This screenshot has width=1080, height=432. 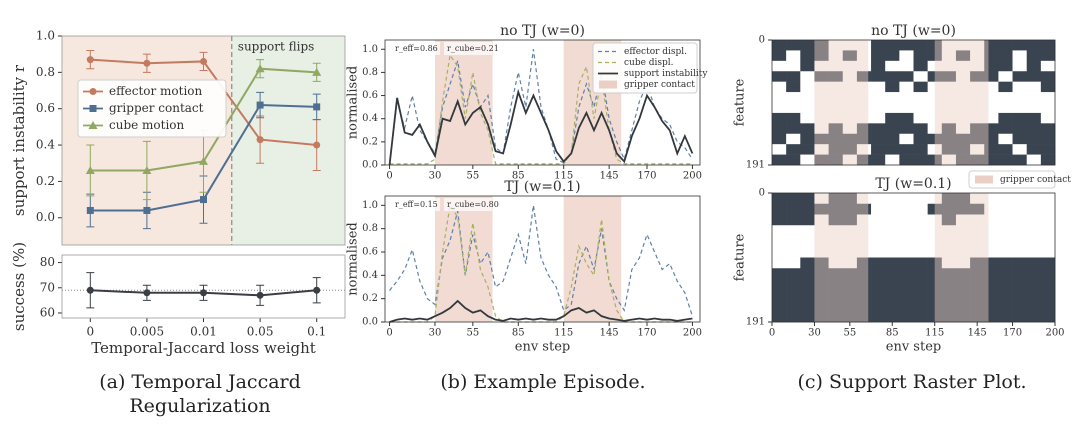 What do you see at coordinates (659, 85) in the screenshot?
I see `legend-label: gripper contact` at bounding box center [659, 85].